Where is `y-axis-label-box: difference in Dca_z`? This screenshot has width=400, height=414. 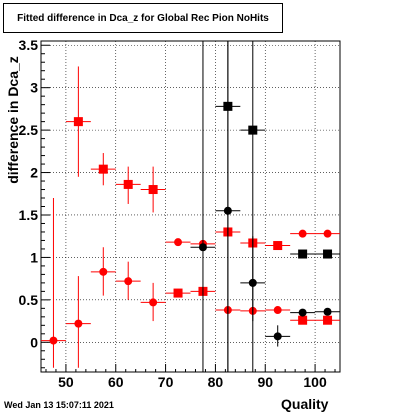
y-axis-label-box: difference in Dca_z is located at coordinates (13, 120).